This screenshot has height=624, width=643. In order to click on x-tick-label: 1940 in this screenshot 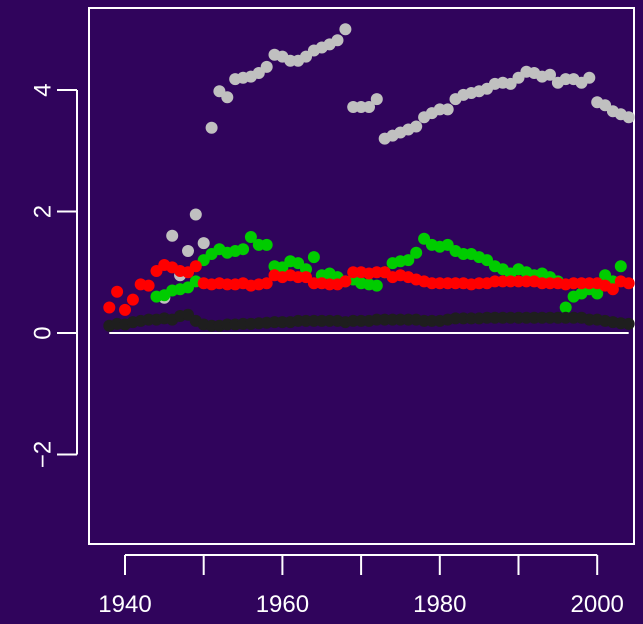, I will do `click(124, 604)`.